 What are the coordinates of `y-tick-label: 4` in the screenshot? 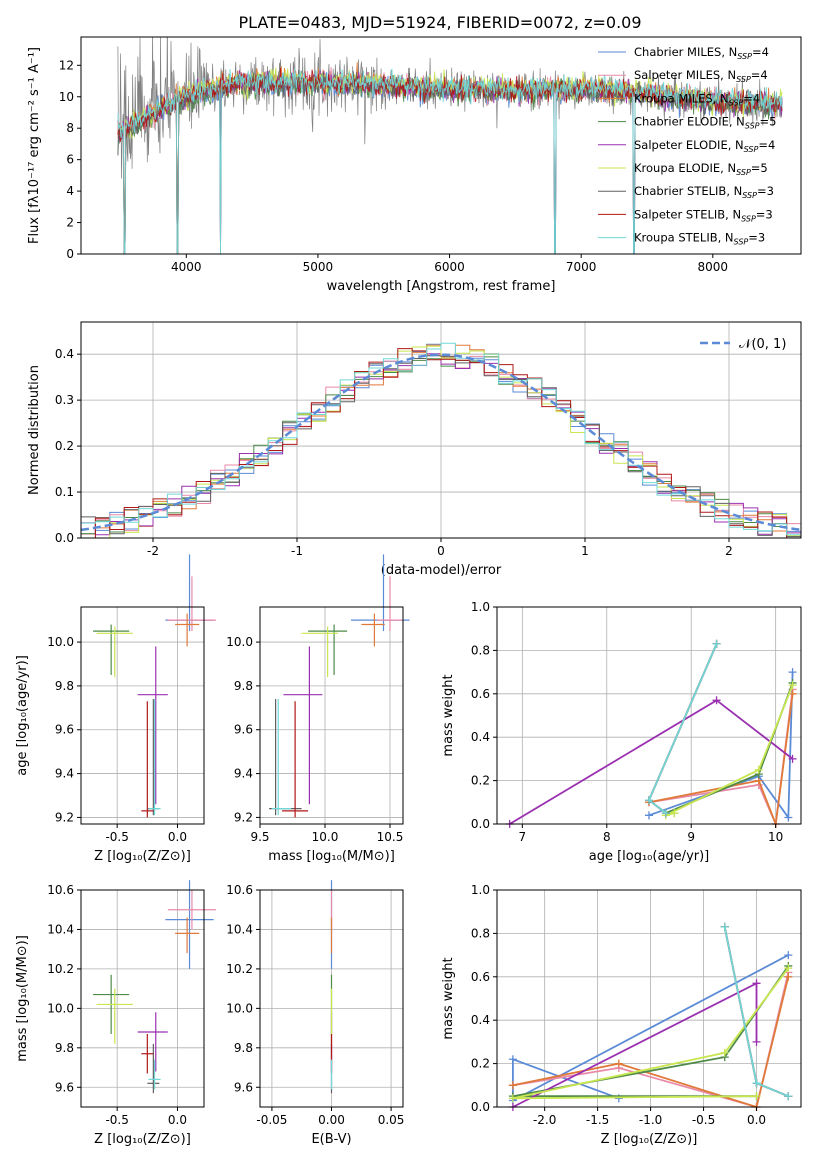 It's located at (70, 191).